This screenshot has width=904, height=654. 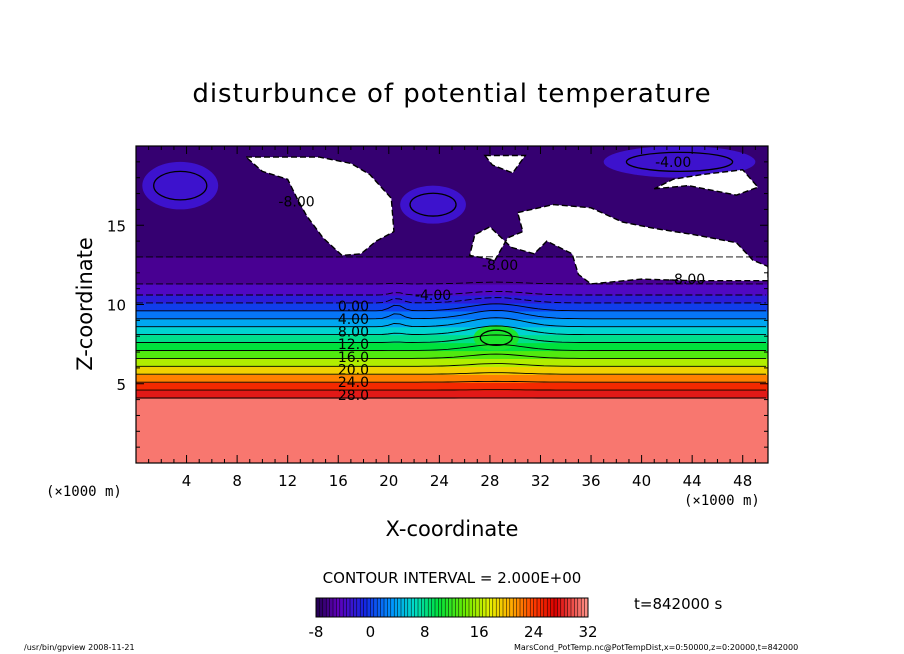 I want to click on x-tick-label: 20, so click(x=388, y=481).